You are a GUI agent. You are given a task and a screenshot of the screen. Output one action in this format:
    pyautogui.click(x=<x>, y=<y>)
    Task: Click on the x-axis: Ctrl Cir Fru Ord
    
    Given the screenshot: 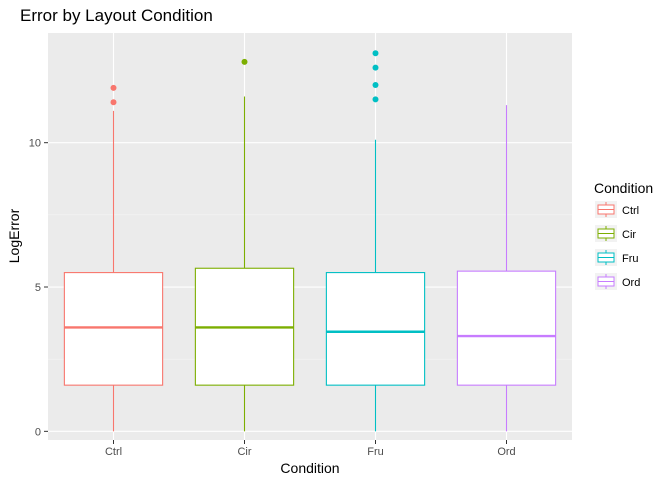 What is the action you would take?
    pyautogui.click(x=310, y=449)
    